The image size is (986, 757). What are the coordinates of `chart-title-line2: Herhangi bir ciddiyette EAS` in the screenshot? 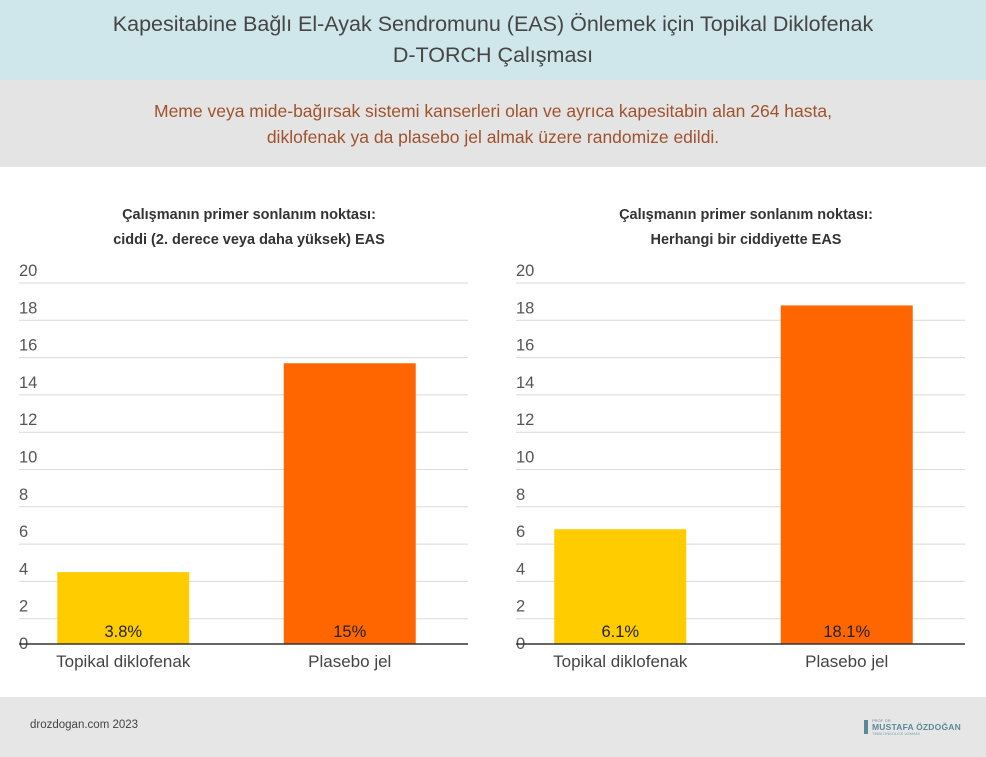 It's located at (746, 240).